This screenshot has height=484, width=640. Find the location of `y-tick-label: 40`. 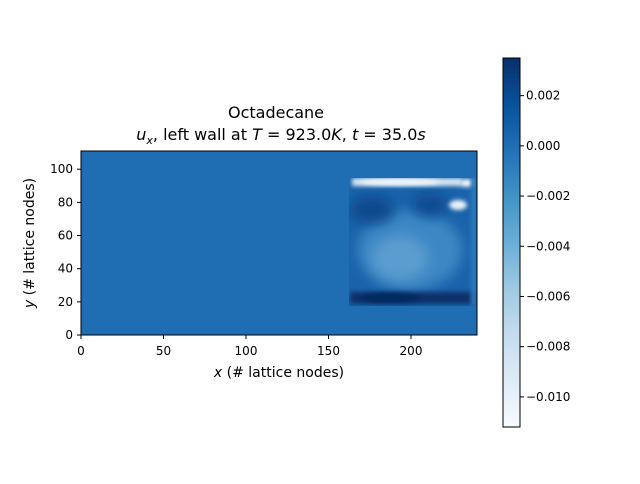

y-tick-label: 40 is located at coordinates (65, 269).